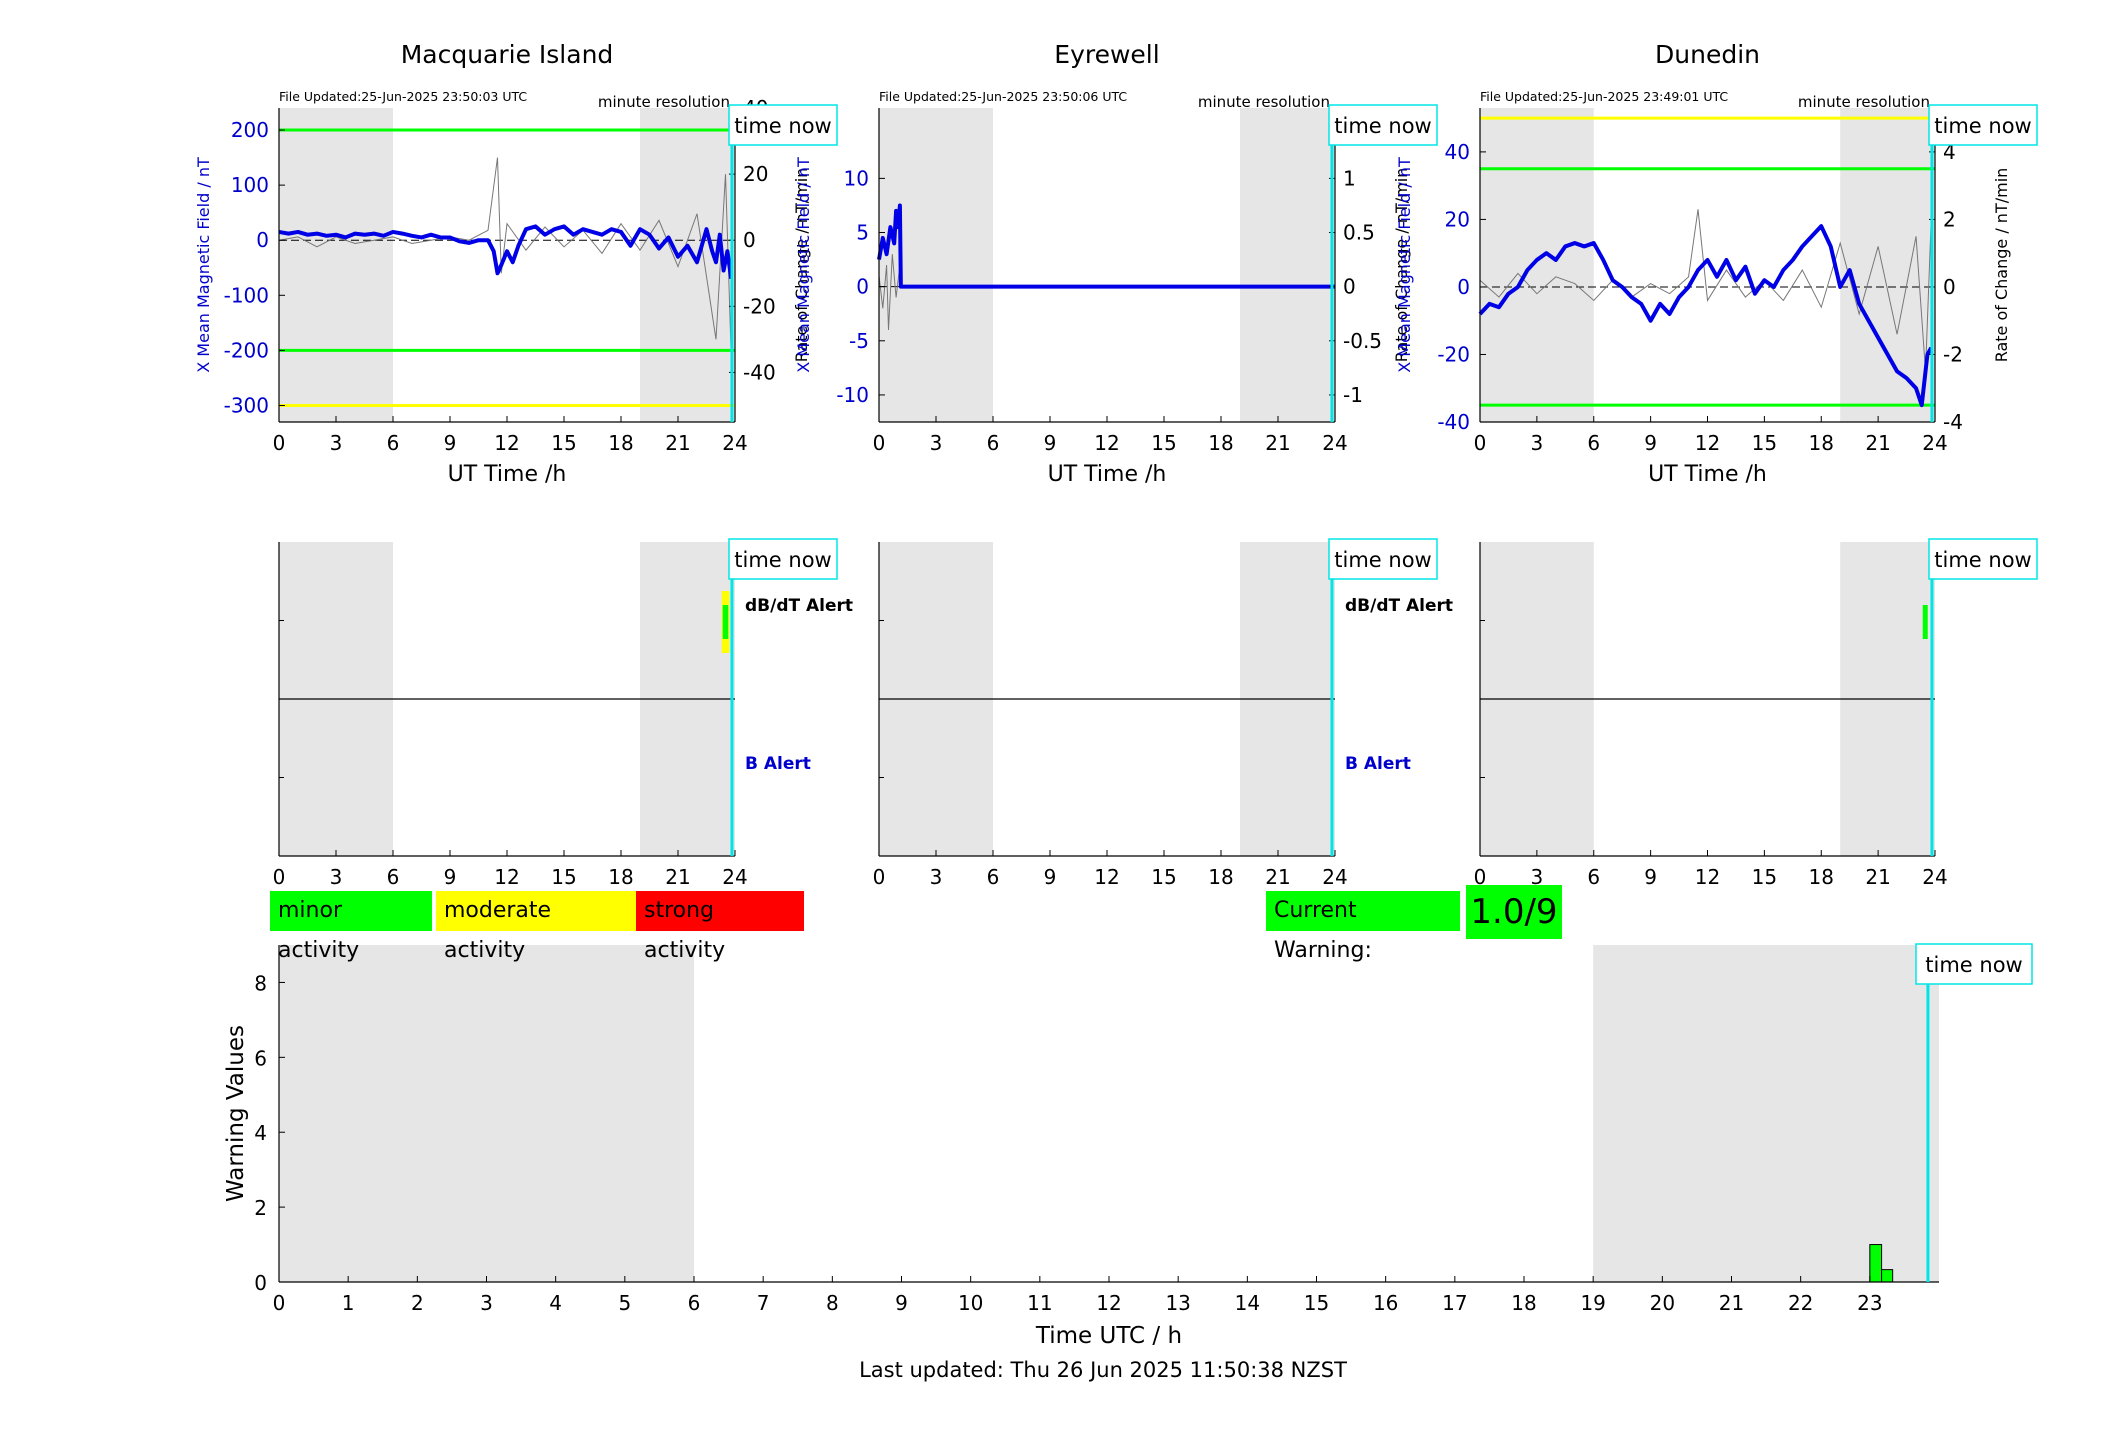 Image resolution: width=2117 pixels, height=1441 pixels. What do you see at coordinates (393, 877) in the screenshot?
I see `alert-0-xtick-label-2: 6` at bounding box center [393, 877].